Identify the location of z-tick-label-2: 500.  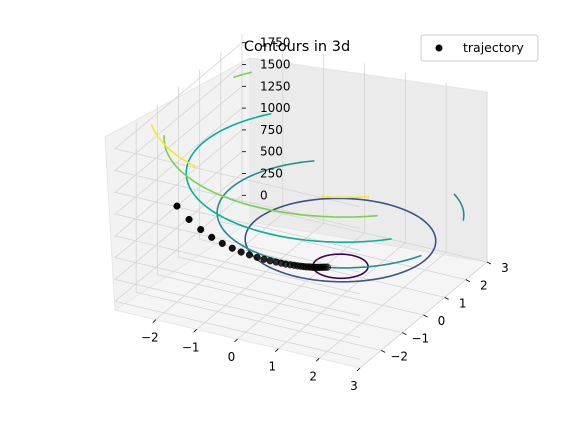
(271, 152).